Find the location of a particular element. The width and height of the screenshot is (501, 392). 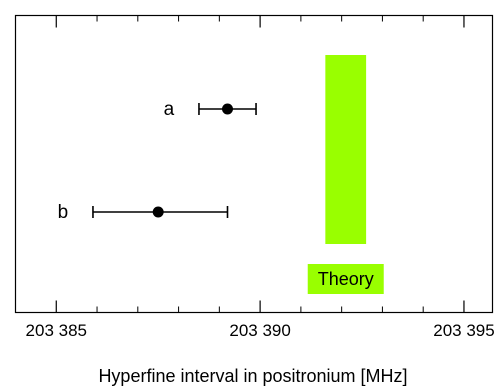

theory-band is located at coordinates (346, 149).